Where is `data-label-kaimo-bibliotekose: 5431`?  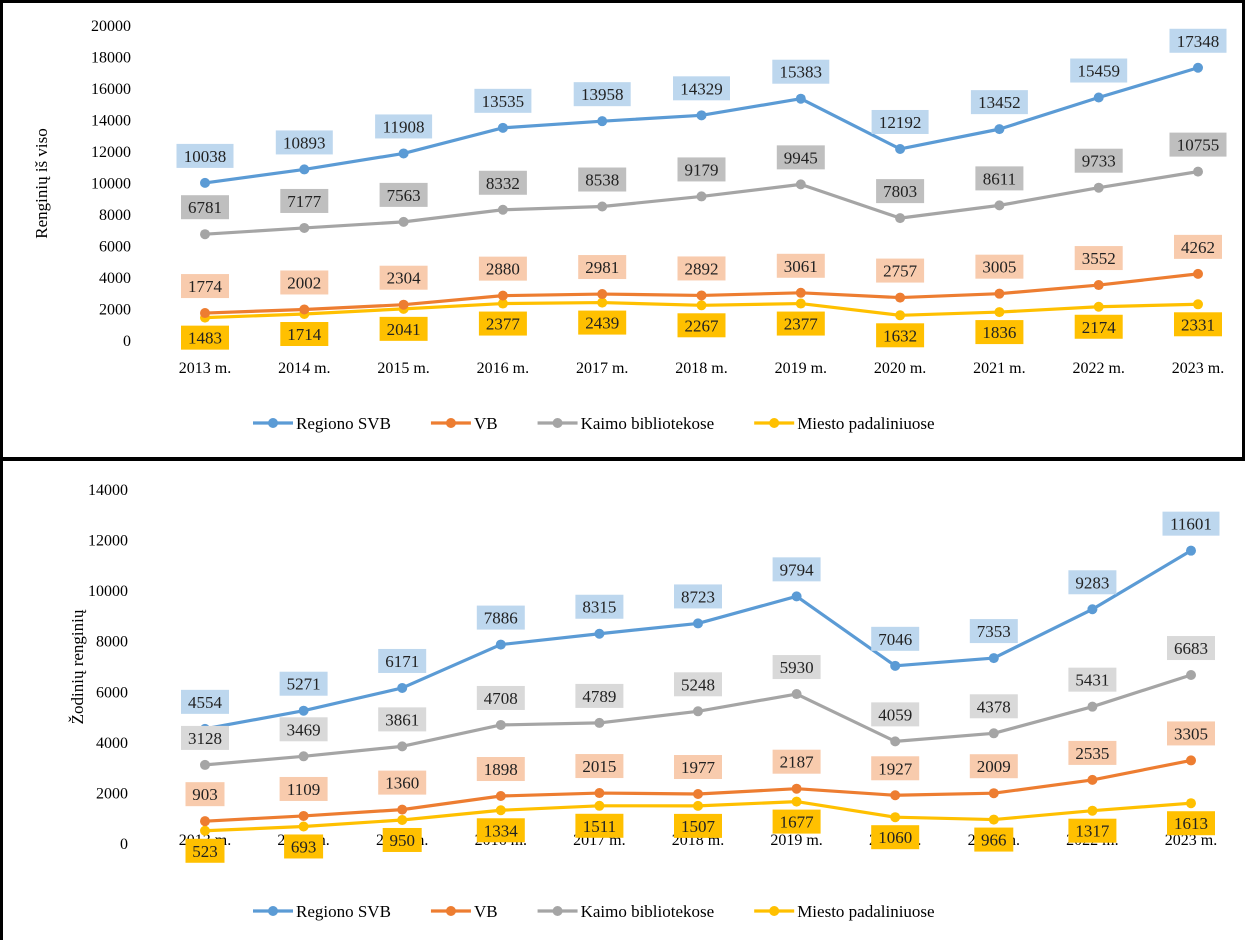
data-label-kaimo-bibliotekose: 5431 is located at coordinates (1092, 680).